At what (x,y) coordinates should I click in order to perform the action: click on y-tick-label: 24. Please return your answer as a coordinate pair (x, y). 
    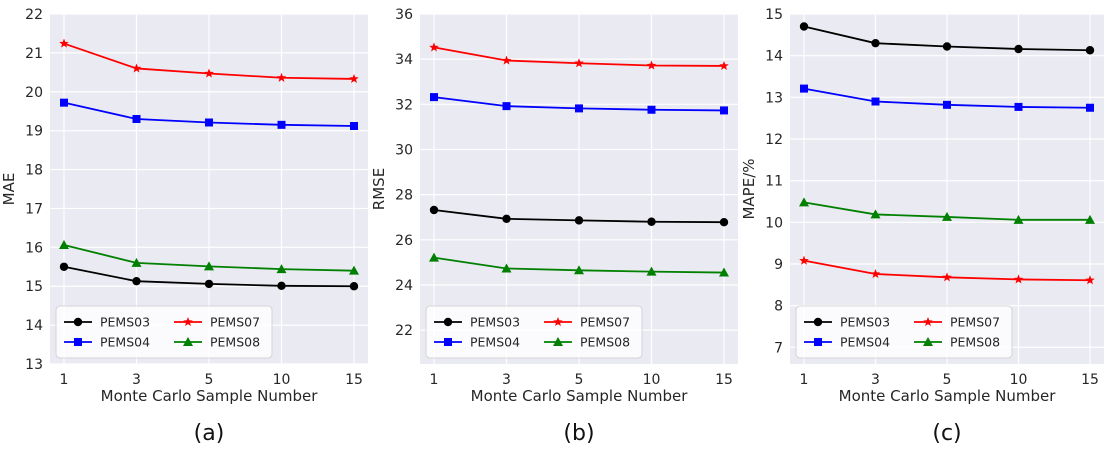
    Looking at the image, I should click on (404, 286).